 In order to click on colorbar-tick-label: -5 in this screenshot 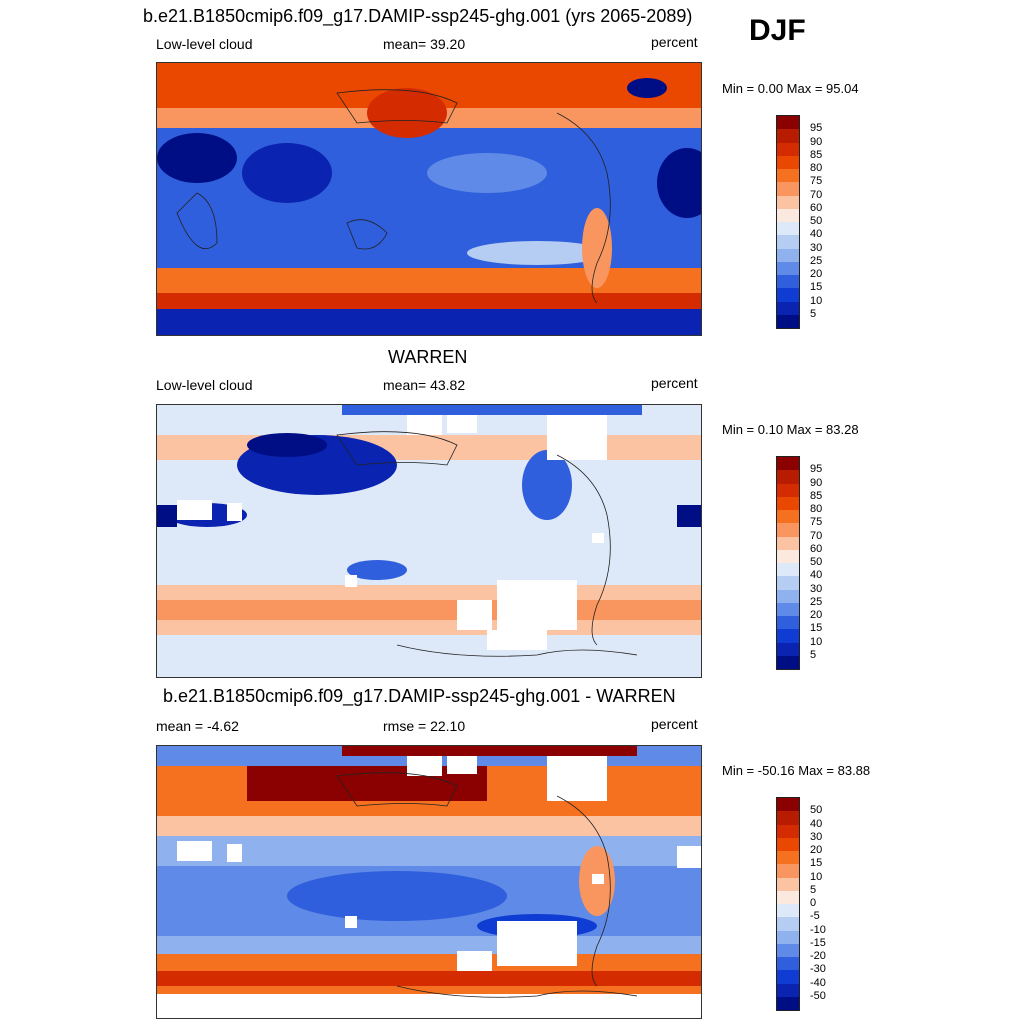, I will do `click(815, 916)`.